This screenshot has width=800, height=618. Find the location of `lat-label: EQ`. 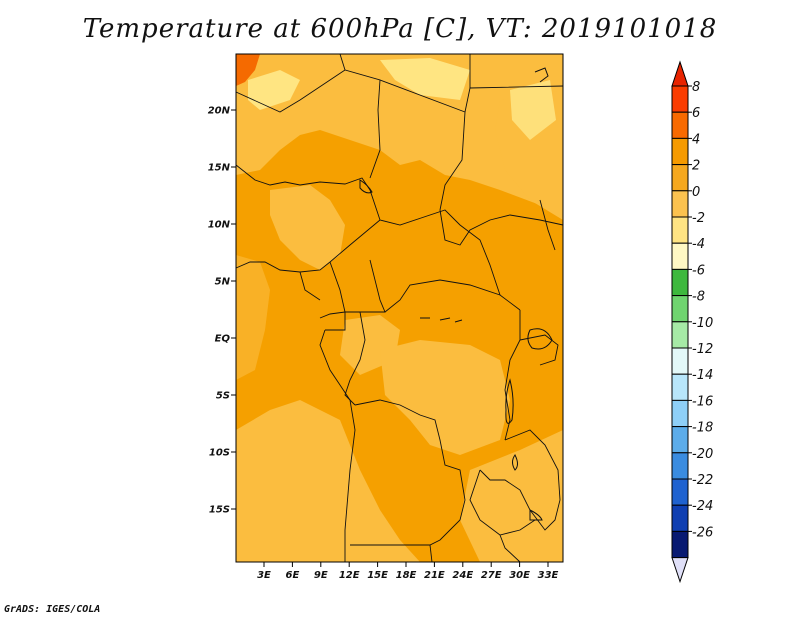

lat-label: EQ is located at coordinates (223, 339).